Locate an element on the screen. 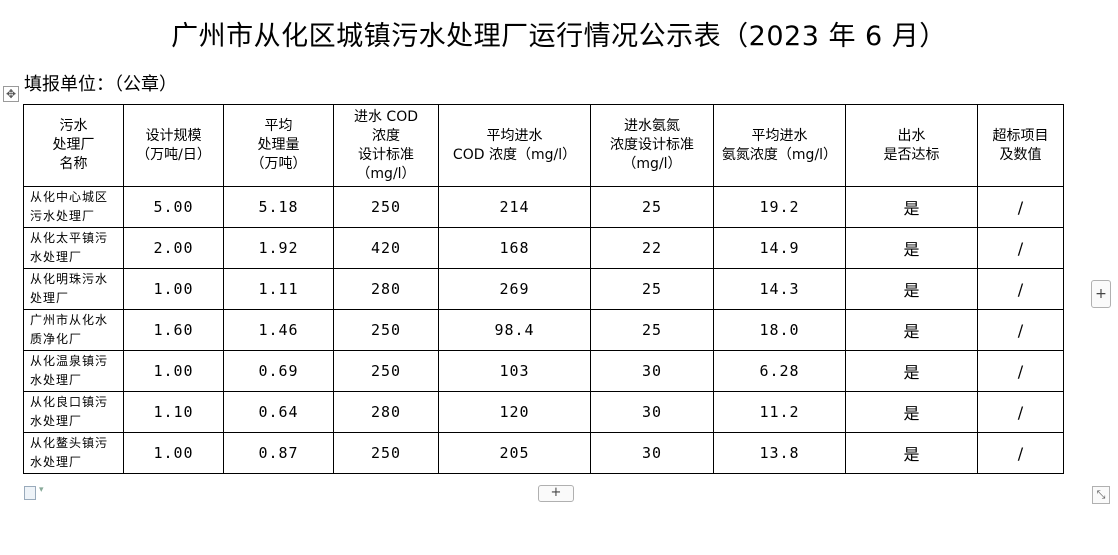  plant-name-cell: 广州市从化水质净化厂 is located at coordinates (73, 330).